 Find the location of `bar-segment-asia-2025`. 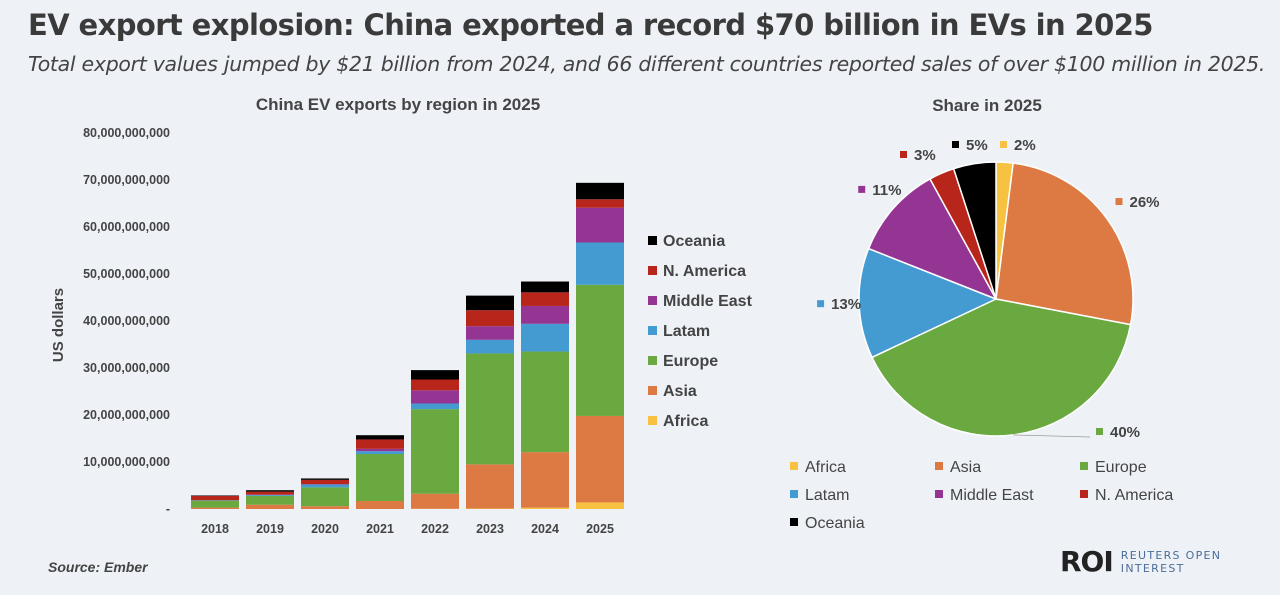

bar-segment-asia-2025 is located at coordinates (600, 459).